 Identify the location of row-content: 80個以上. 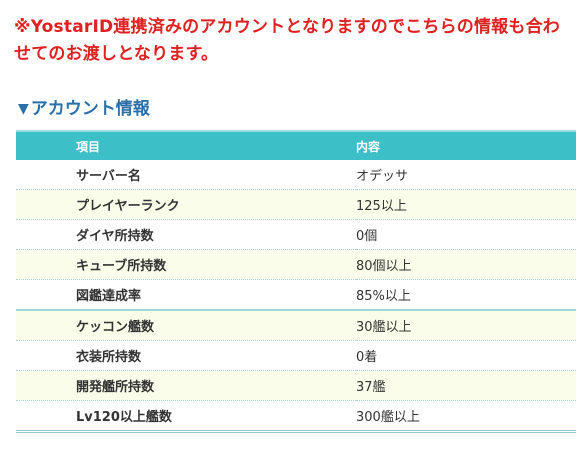
(466, 264).